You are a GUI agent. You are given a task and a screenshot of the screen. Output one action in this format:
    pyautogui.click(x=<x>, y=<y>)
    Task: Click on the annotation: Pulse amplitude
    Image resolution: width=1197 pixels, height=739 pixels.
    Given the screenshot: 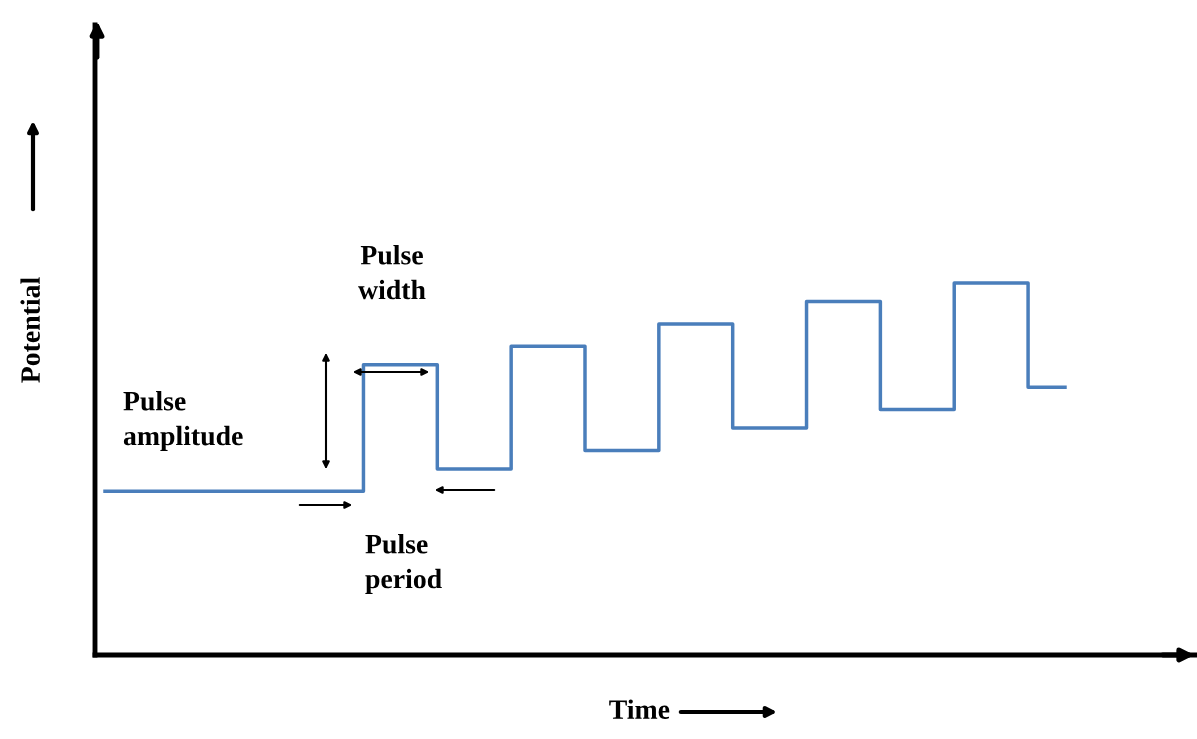 What is the action you would take?
    pyautogui.click(x=183, y=421)
    